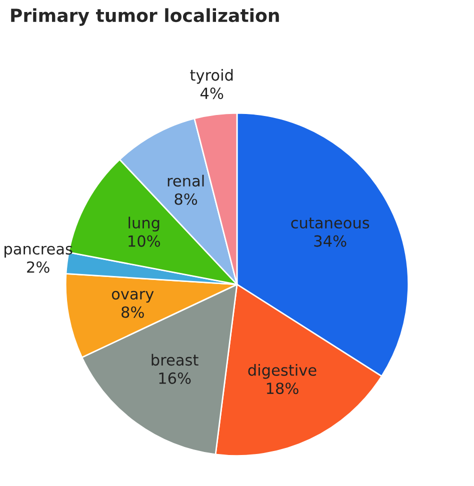  I want to click on chart-title: Primary tumor localization, so click(145, 17).